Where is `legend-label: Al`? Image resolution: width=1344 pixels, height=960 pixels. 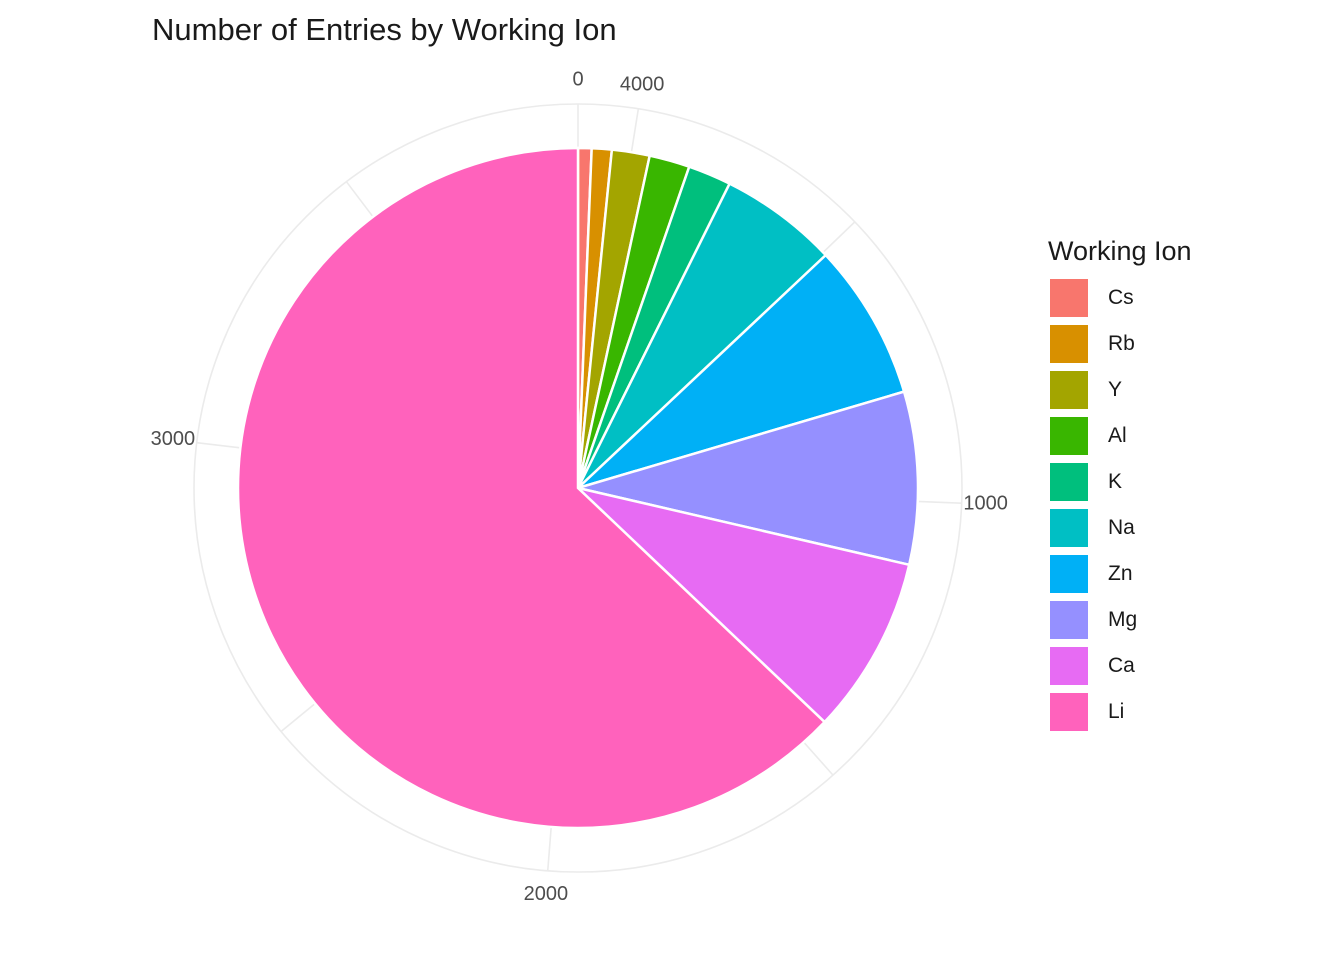 legend-label: Al is located at coordinates (1117, 435).